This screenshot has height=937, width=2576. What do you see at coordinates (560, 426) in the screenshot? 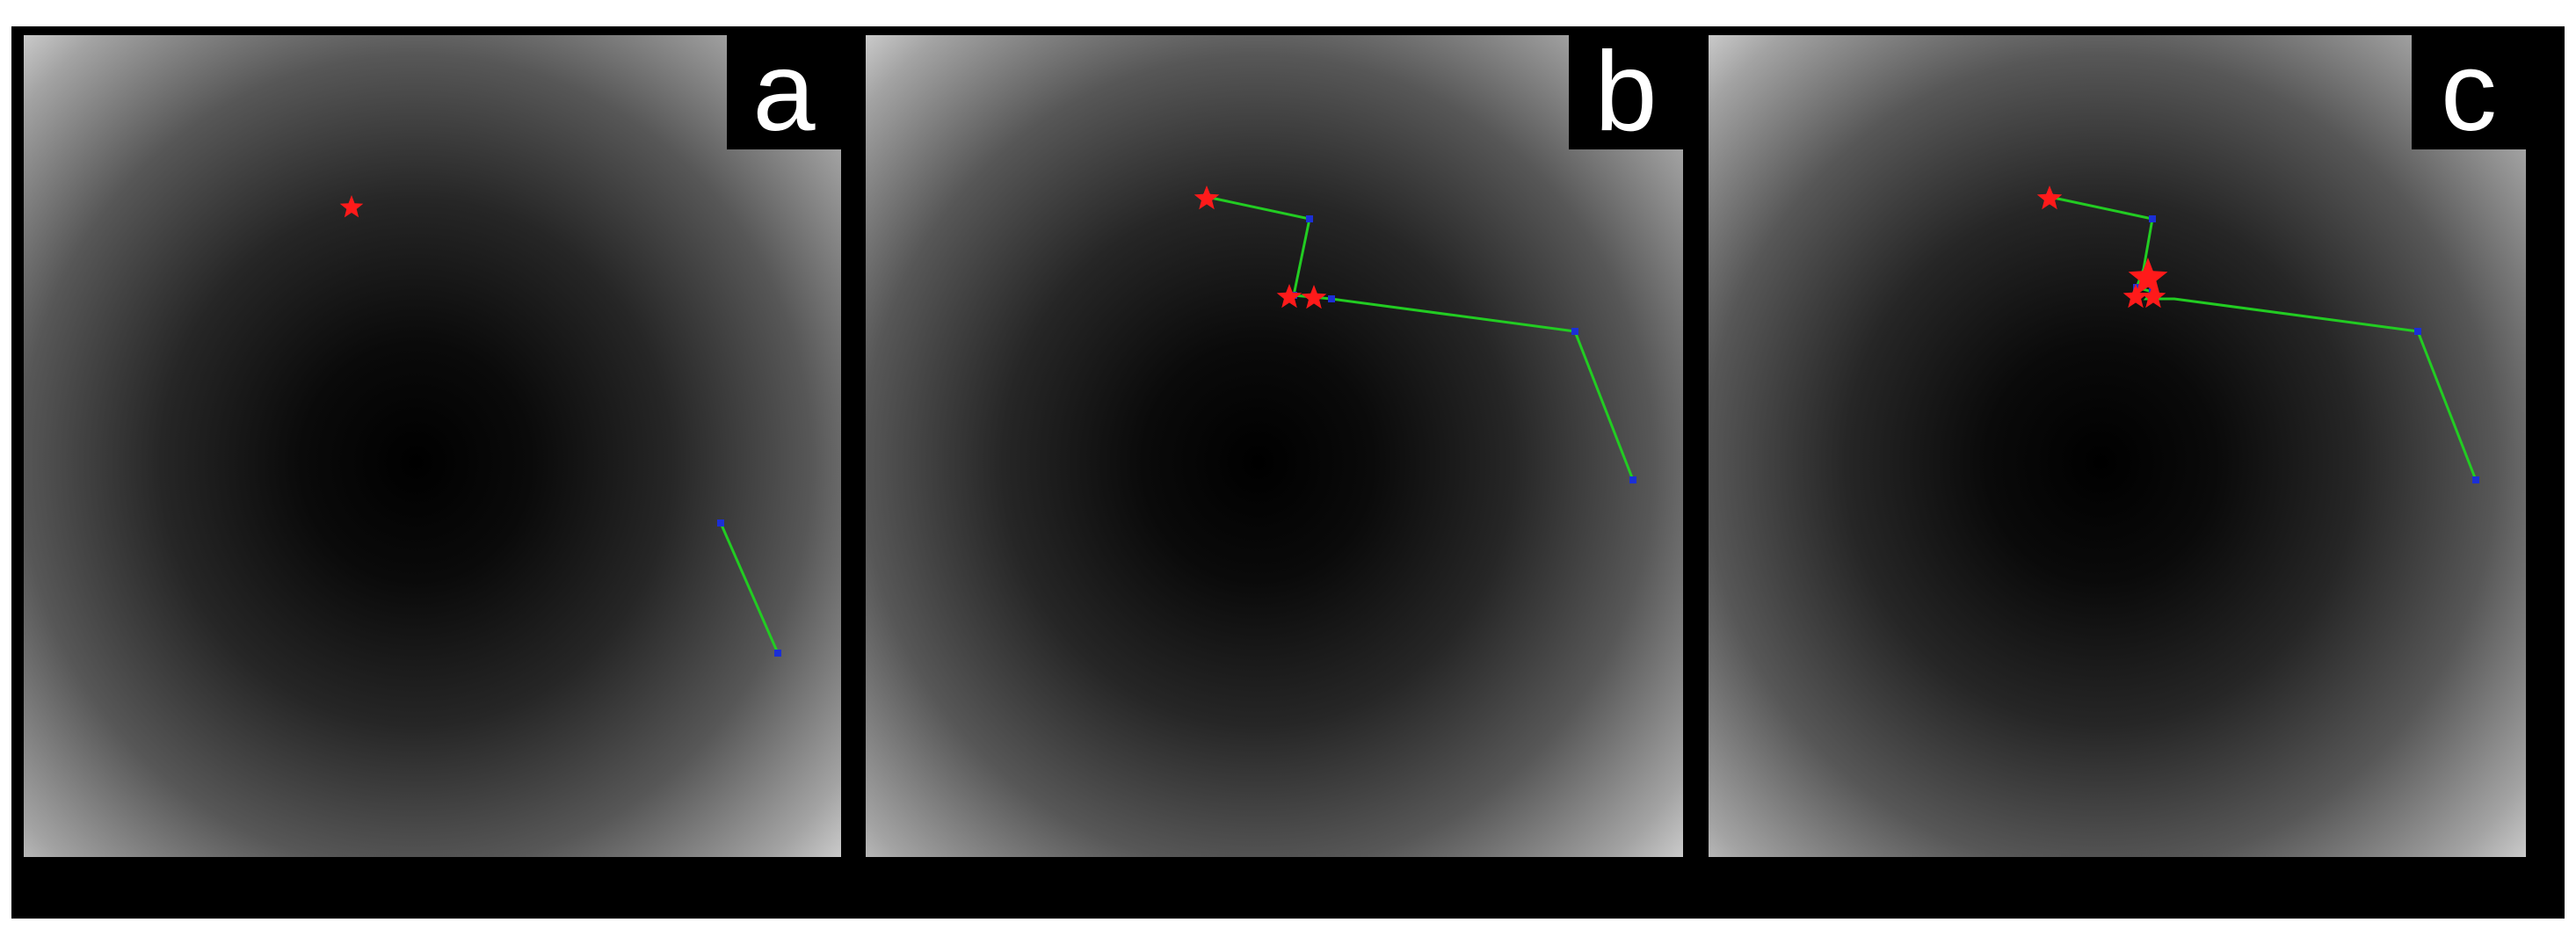
I see `panel-a-overlay` at bounding box center [560, 426].